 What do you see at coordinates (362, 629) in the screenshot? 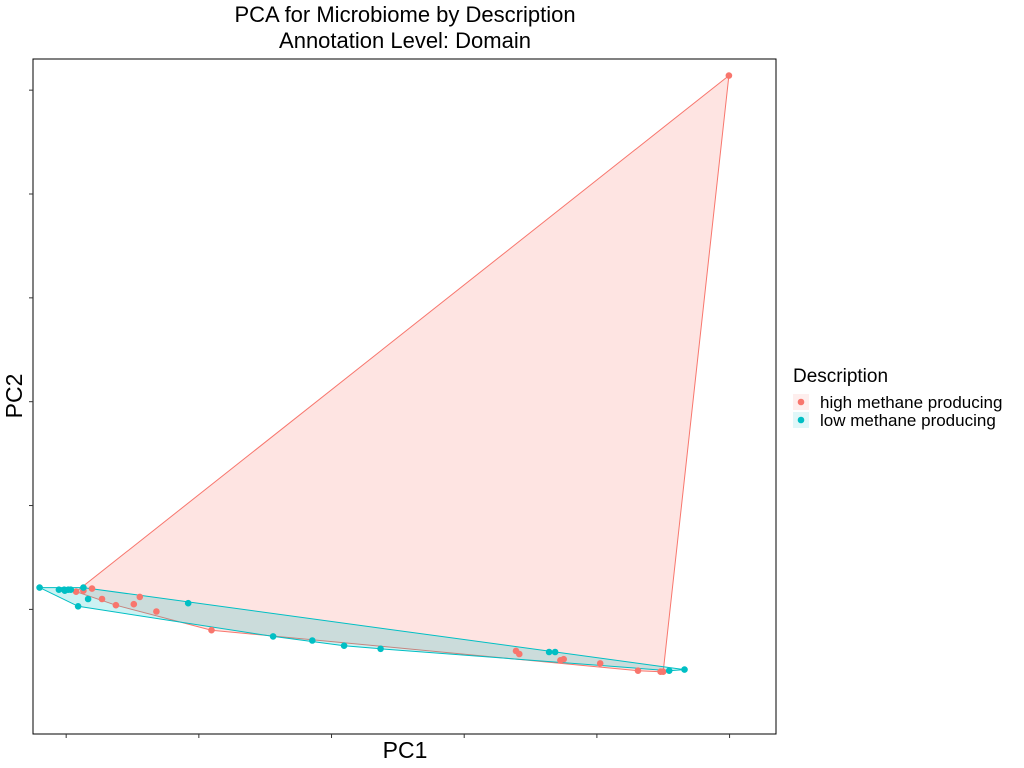
I see `series-low-methane-producing` at bounding box center [362, 629].